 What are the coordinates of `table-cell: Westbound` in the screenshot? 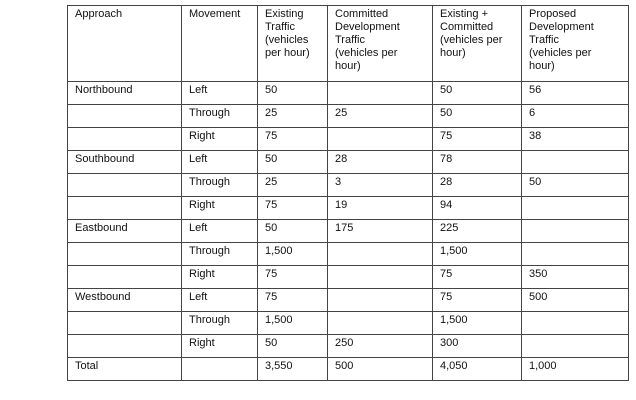 It's located at (124, 300).